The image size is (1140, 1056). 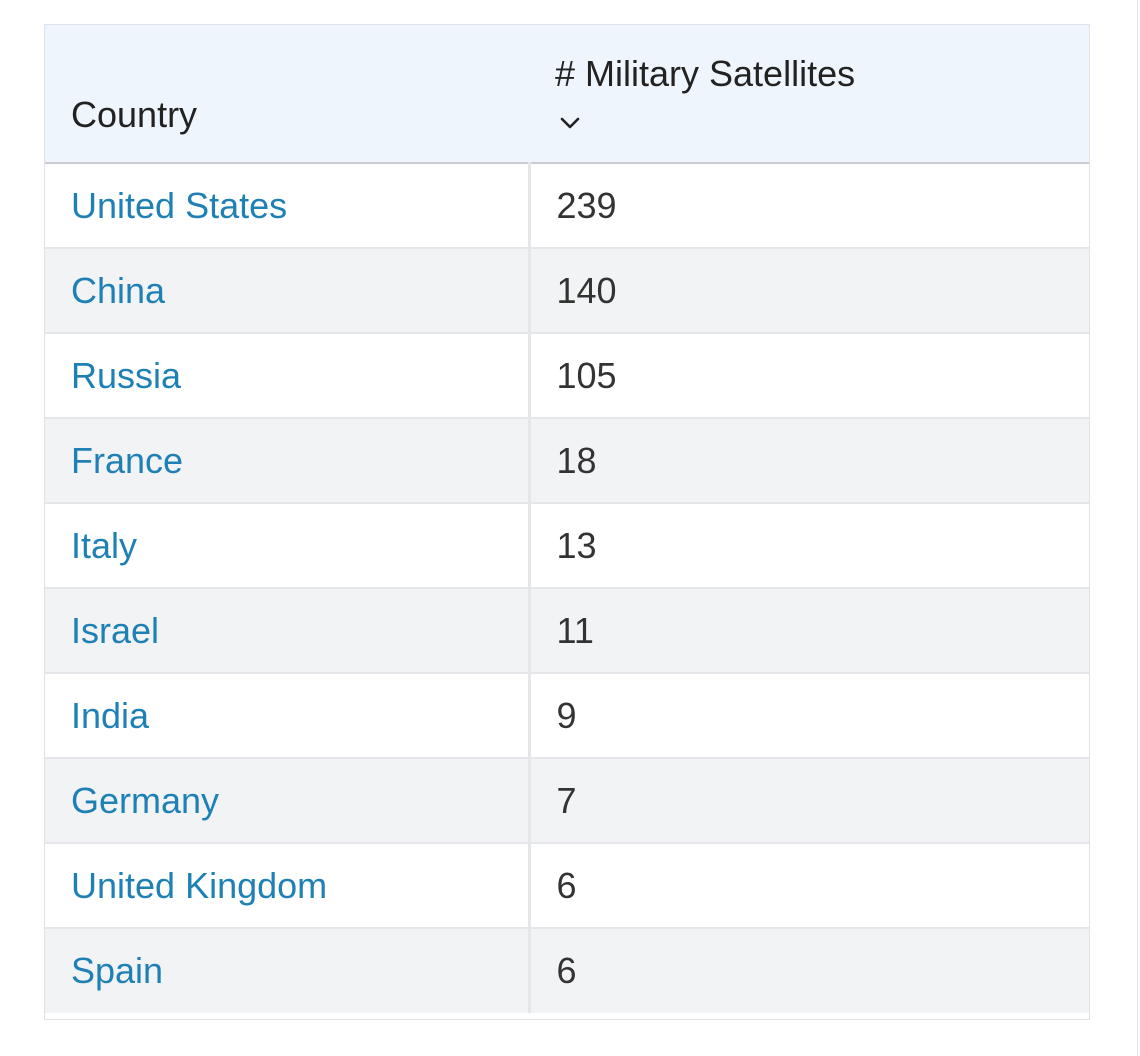 I want to click on satellites-cell: 105, so click(x=809, y=376).